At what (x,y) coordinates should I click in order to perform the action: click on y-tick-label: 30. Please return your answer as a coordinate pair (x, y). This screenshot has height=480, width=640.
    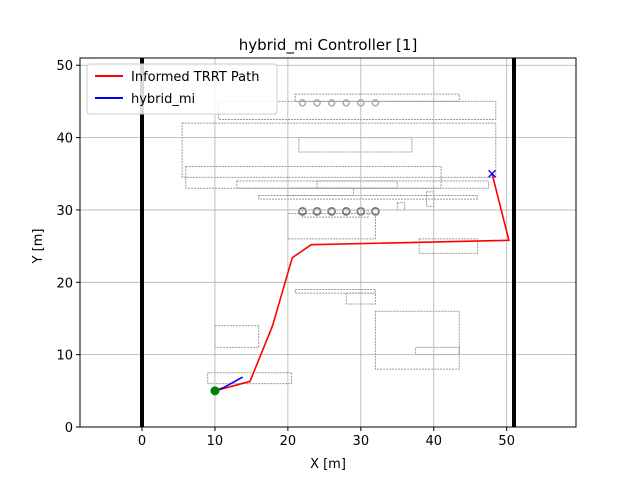
    Looking at the image, I should click on (64, 211).